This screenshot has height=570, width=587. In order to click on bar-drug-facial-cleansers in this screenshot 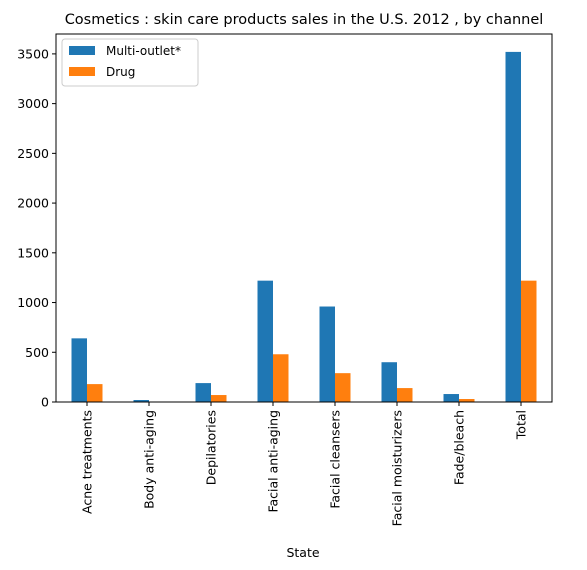, I will do `click(343, 387)`.